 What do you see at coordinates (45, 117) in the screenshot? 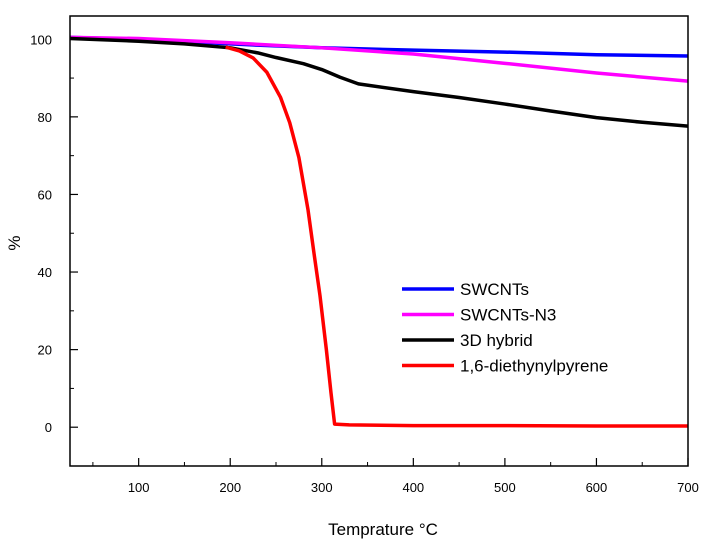
I see `y-tick-label: 80` at bounding box center [45, 117].